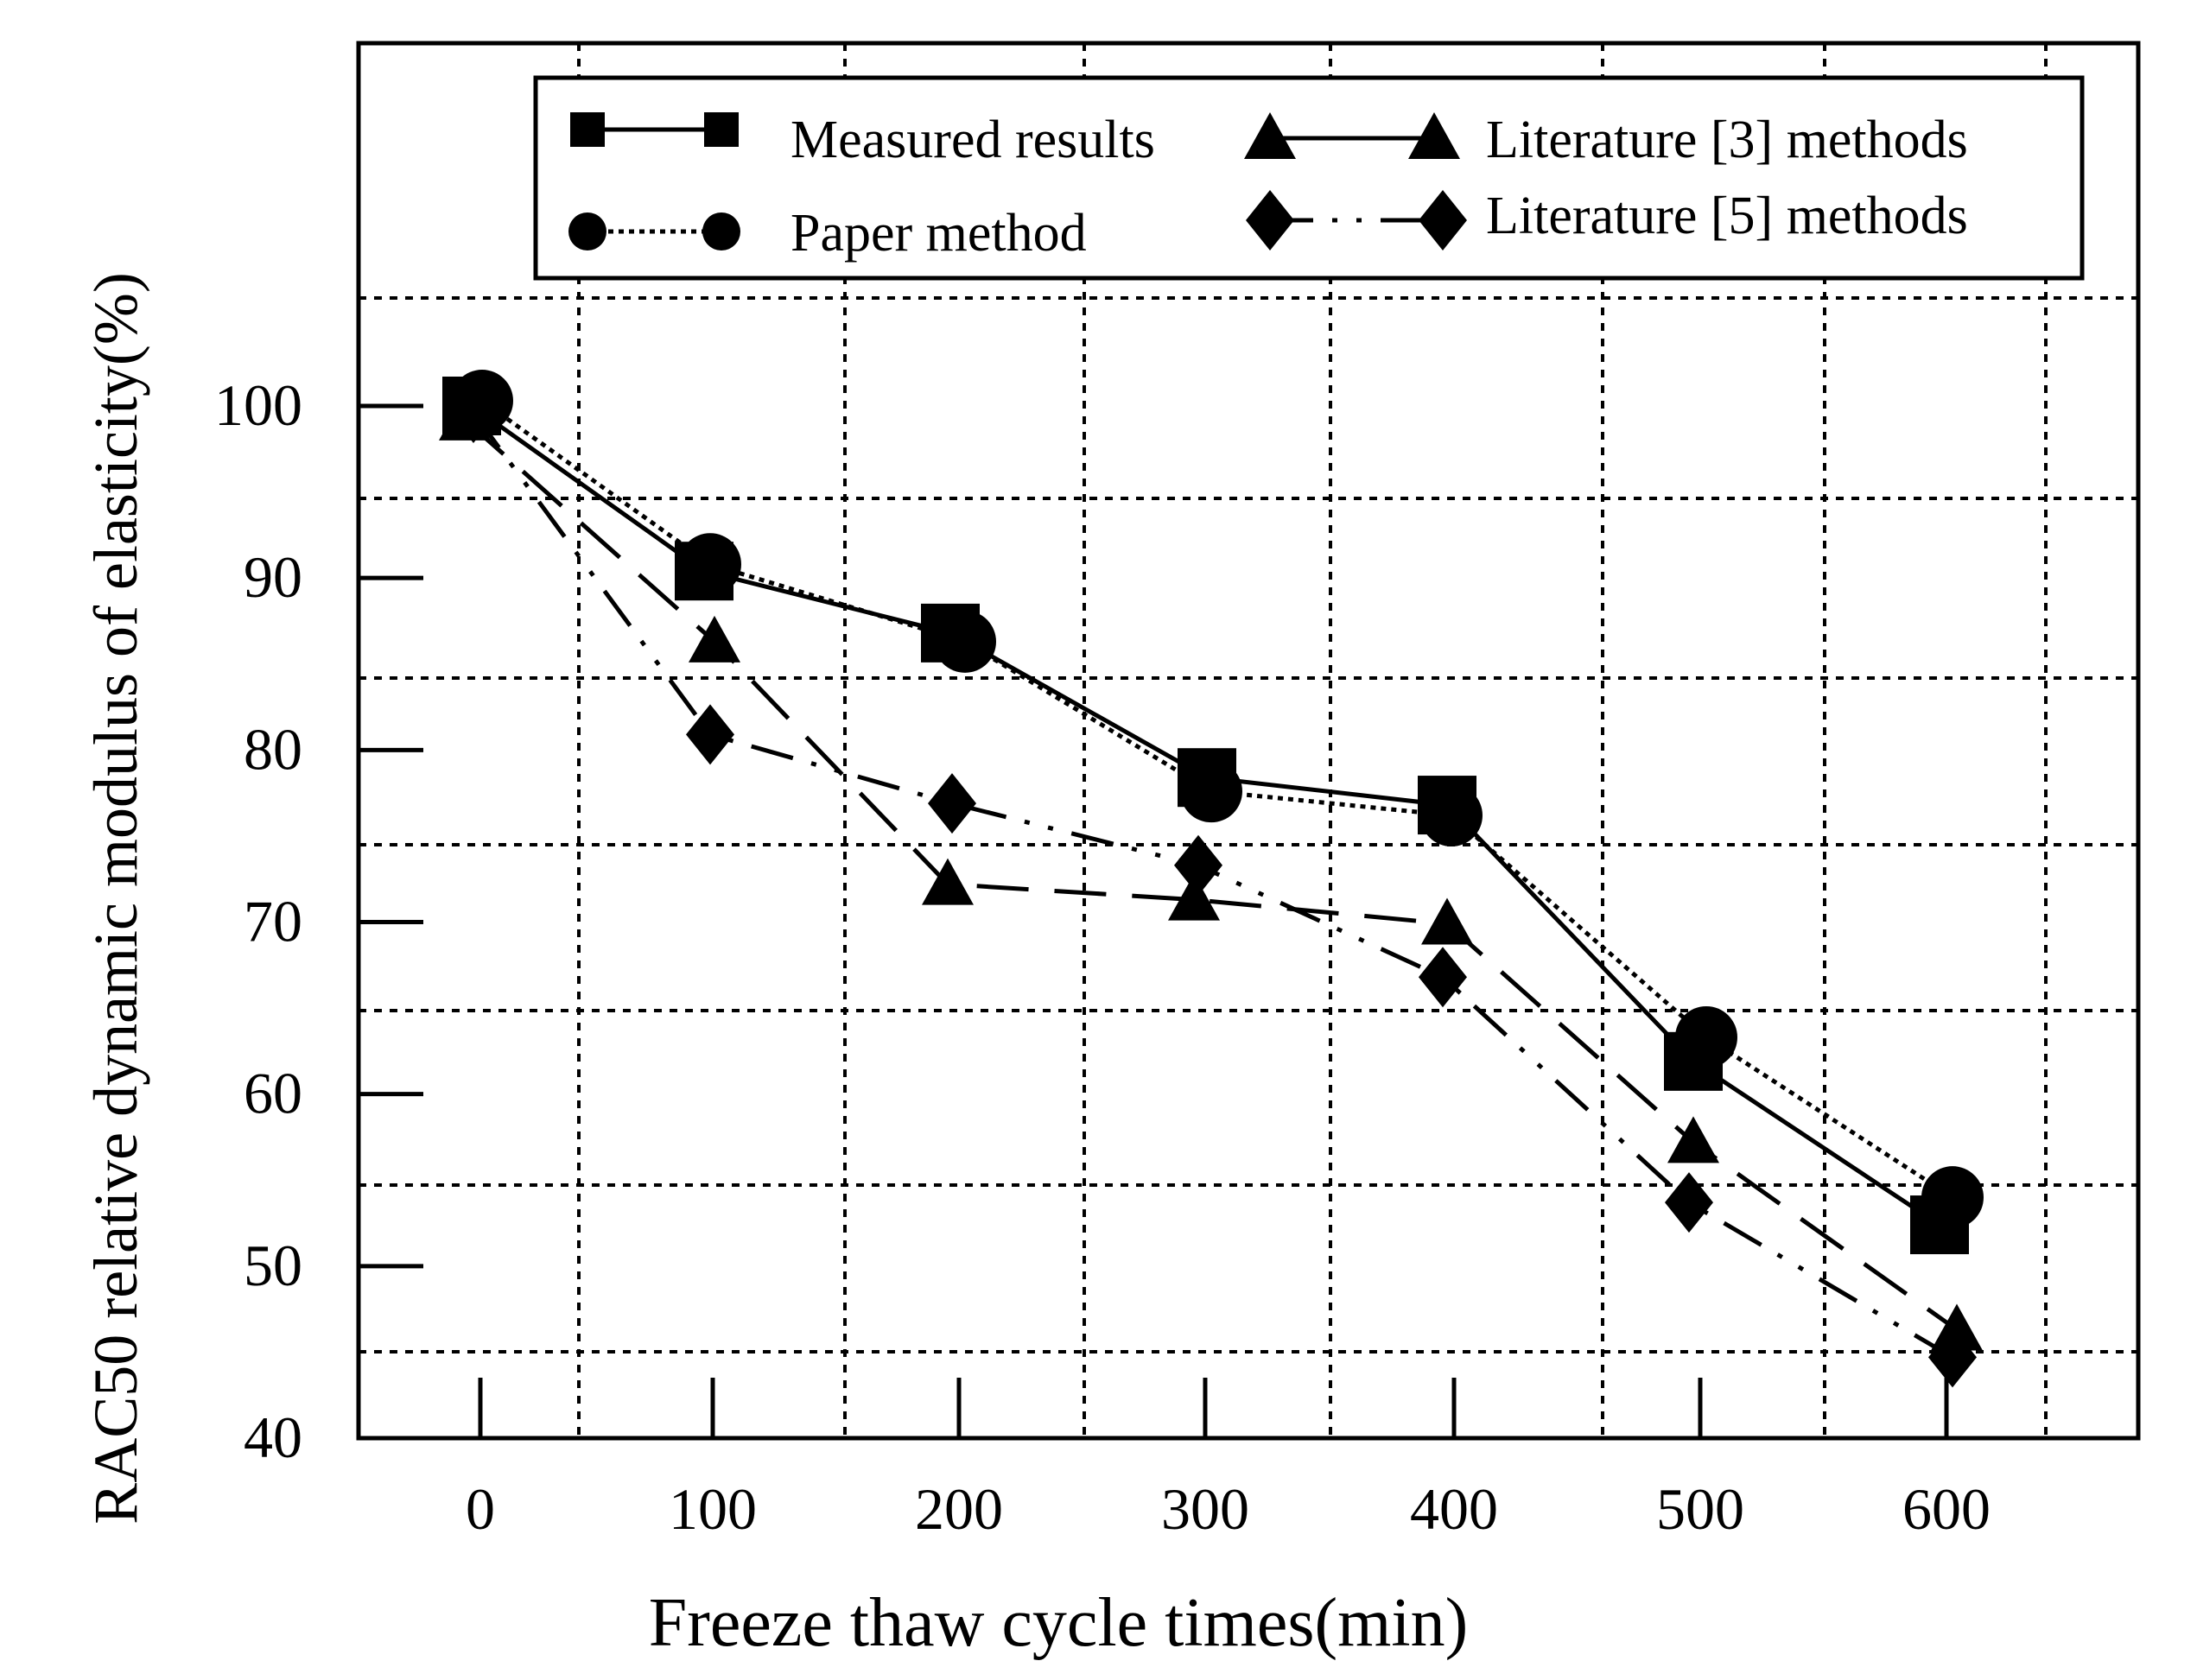 This screenshot has height=1680, width=2197. What do you see at coordinates (721, 231) in the screenshot?
I see `legend-mark-paper-end` at bounding box center [721, 231].